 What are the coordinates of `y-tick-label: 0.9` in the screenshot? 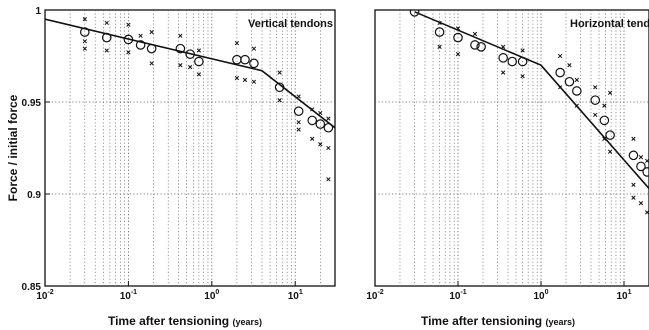 It's located at (34, 195).